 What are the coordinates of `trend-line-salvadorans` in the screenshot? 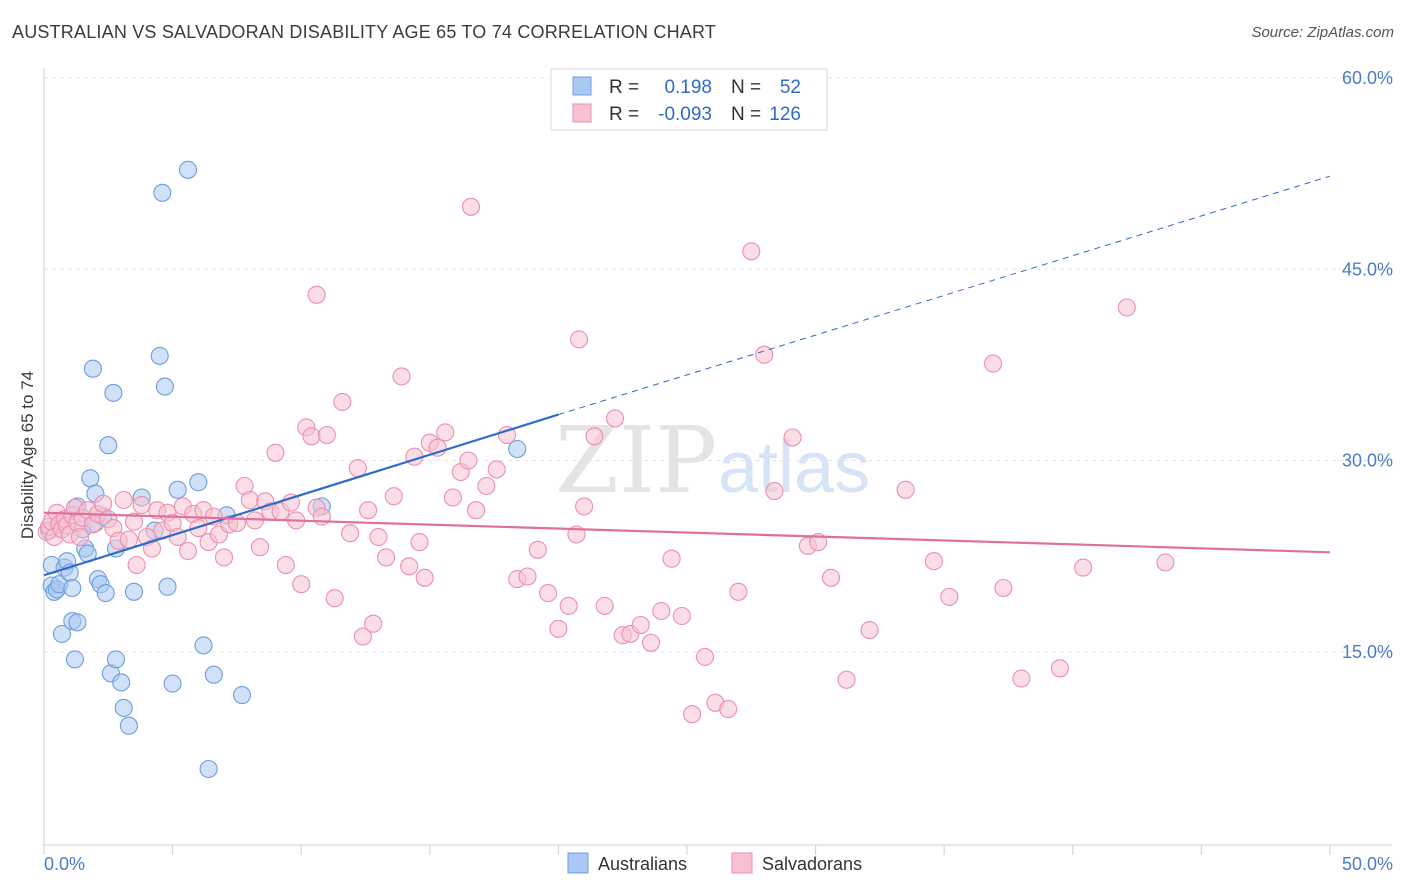 It's located at (687, 532).